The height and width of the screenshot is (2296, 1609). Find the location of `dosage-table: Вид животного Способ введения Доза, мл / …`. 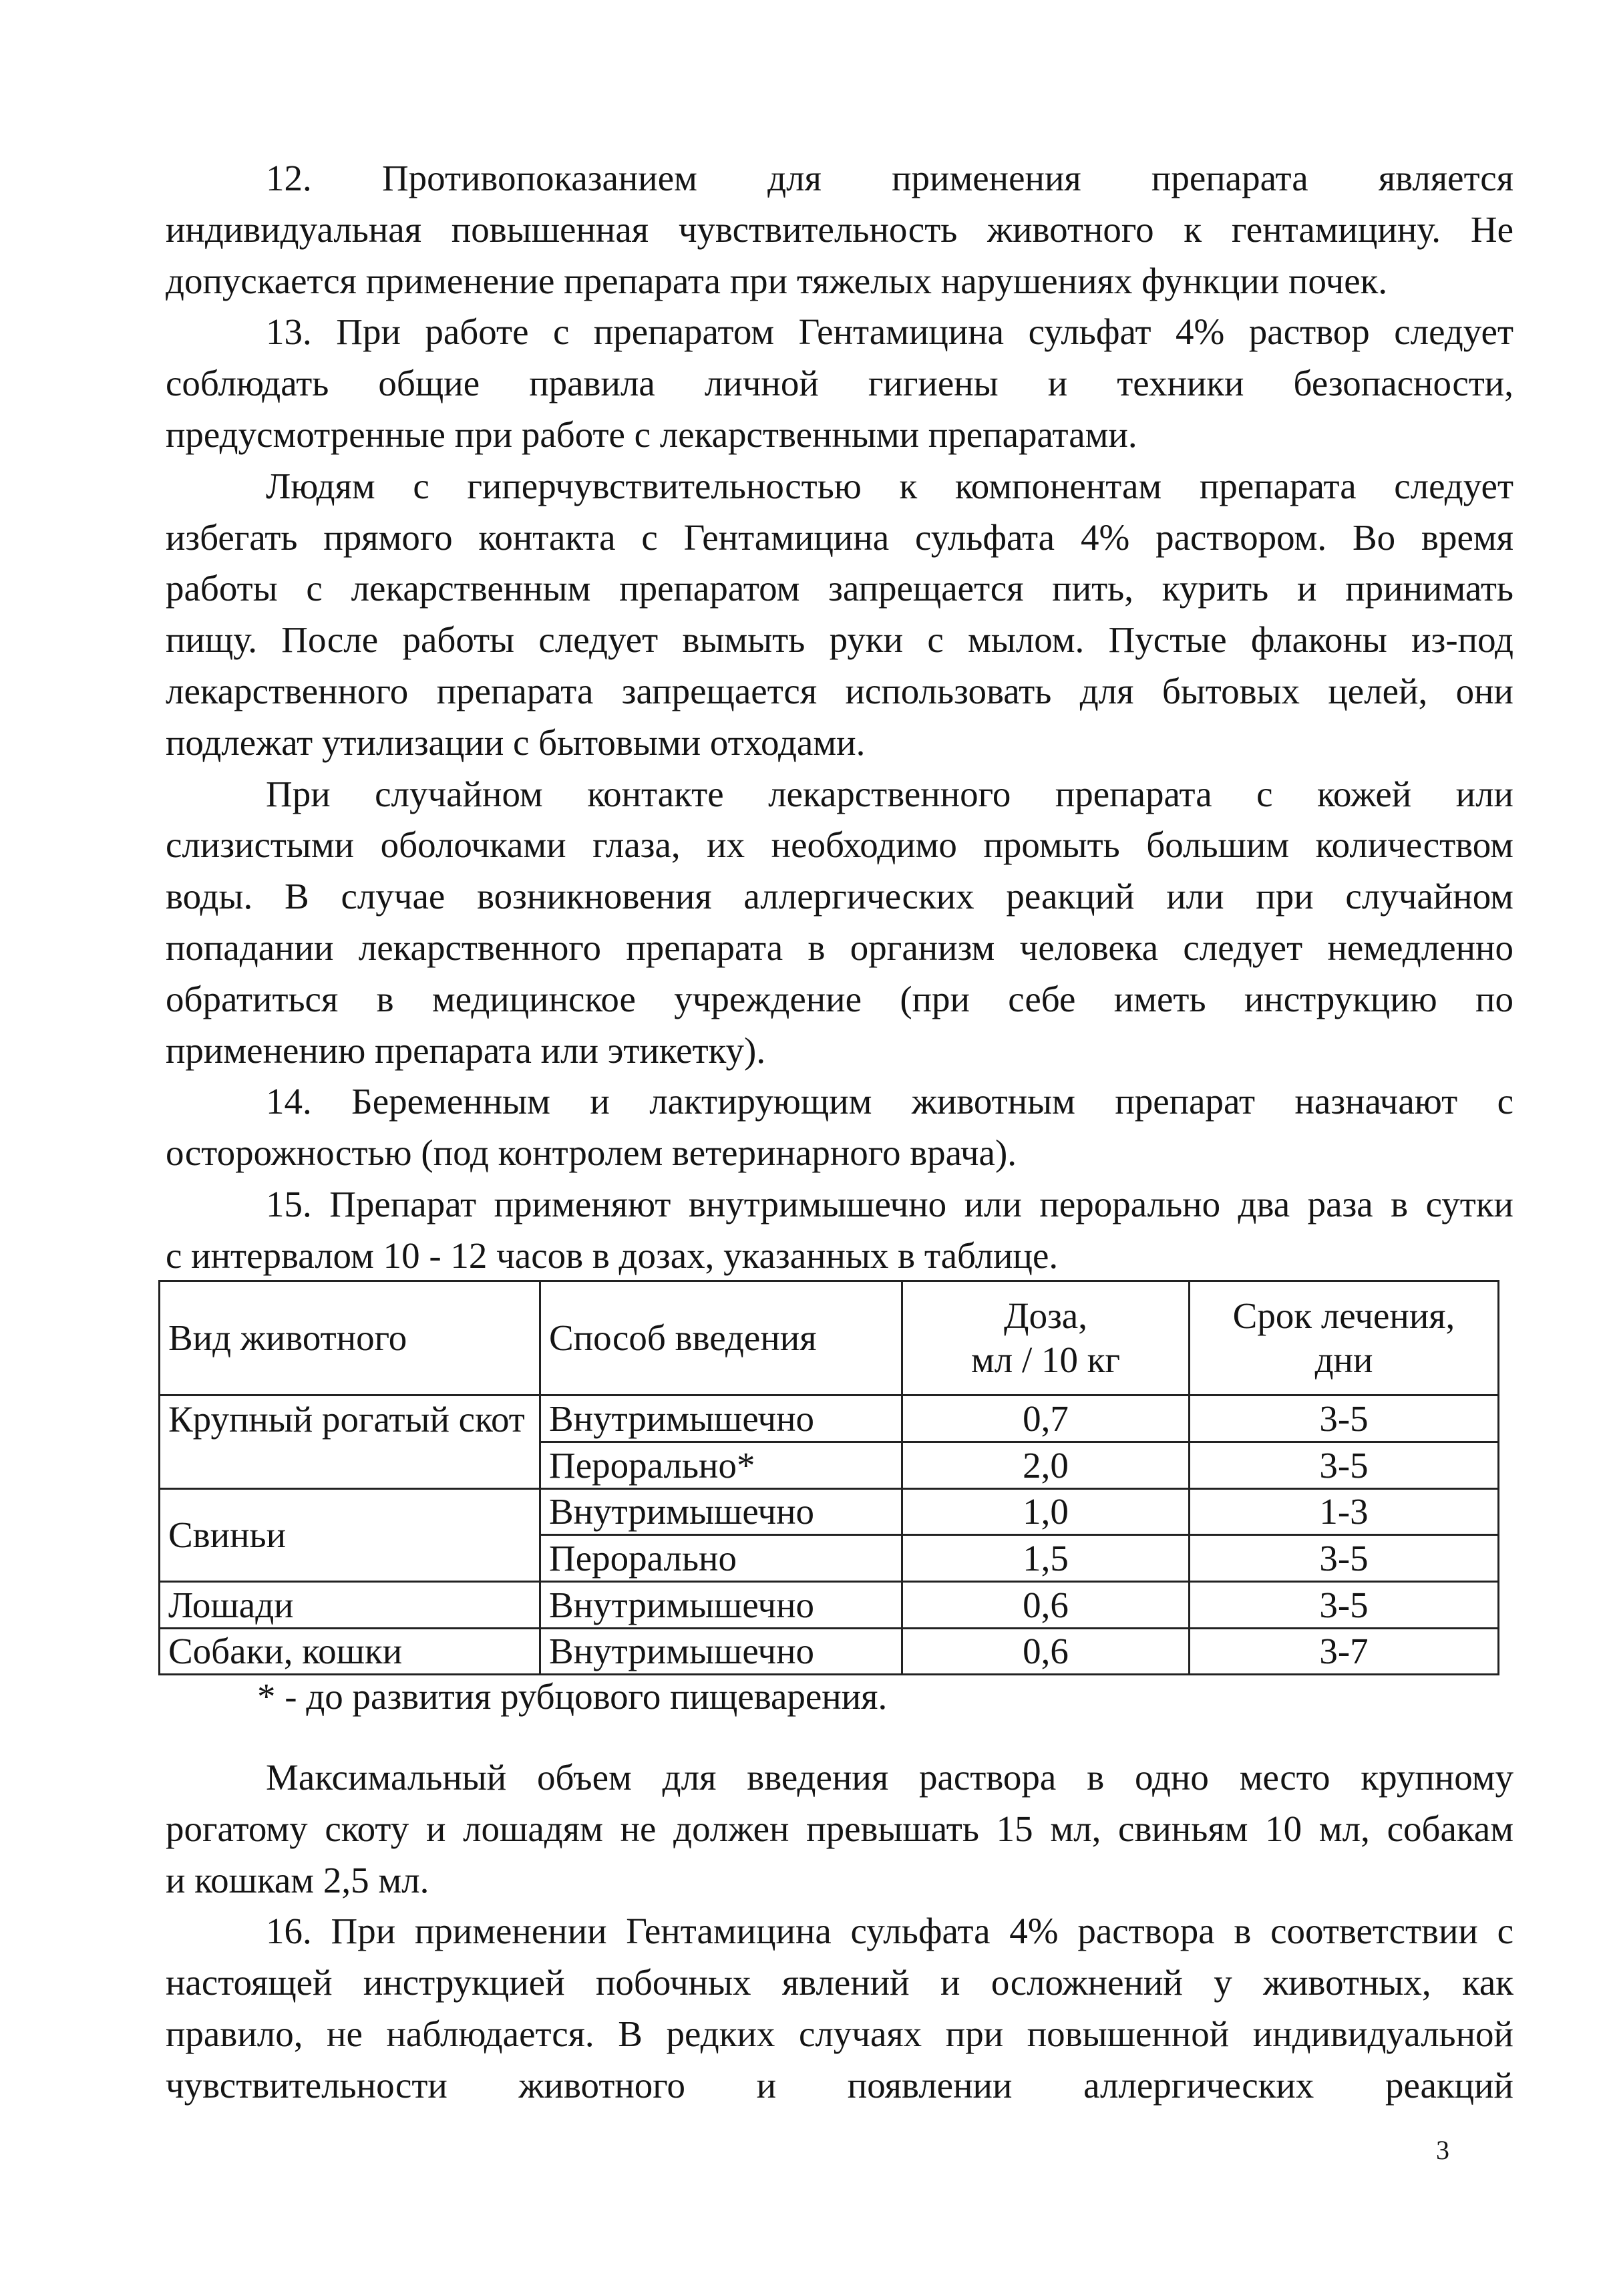

dosage-table: Вид животного Способ введения Доза, мл / … is located at coordinates (829, 1477).